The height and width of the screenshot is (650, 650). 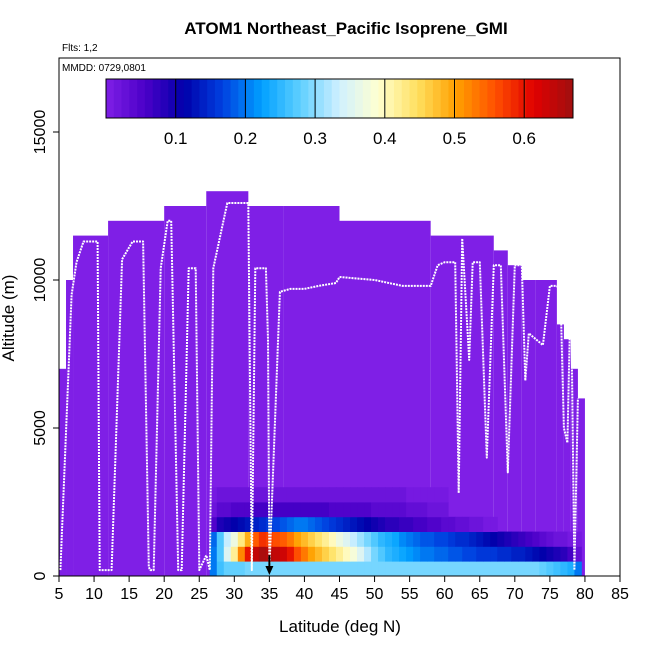 I want to click on x-tick-label: 55, so click(x=410, y=594).